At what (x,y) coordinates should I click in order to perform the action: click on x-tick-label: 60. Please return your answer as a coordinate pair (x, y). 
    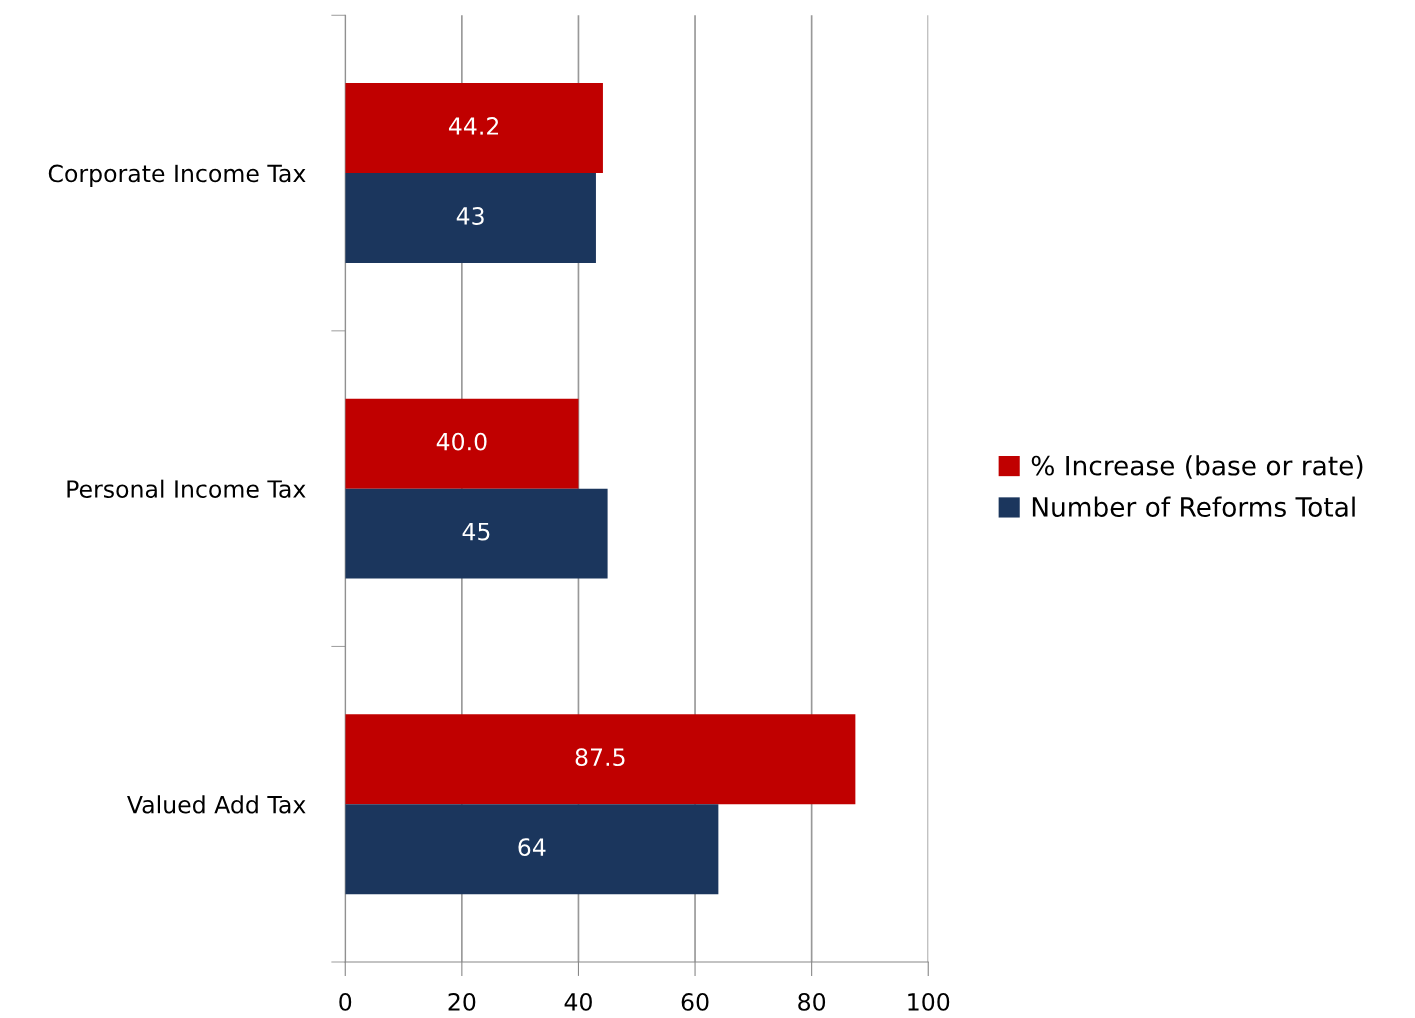
    Looking at the image, I should click on (695, 1001).